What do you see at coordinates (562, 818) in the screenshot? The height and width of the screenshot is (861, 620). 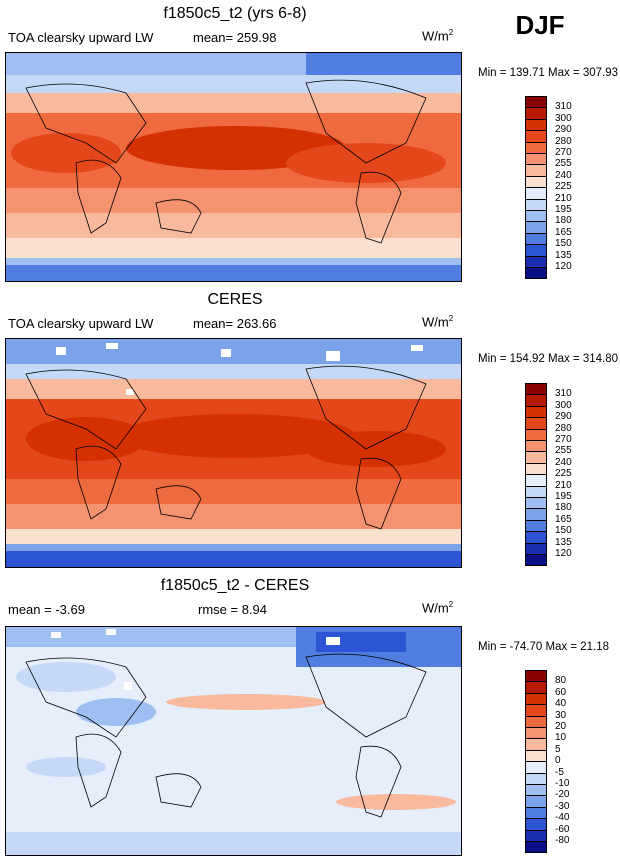 I see `colorbar-tick-label: -40` at bounding box center [562, 818].